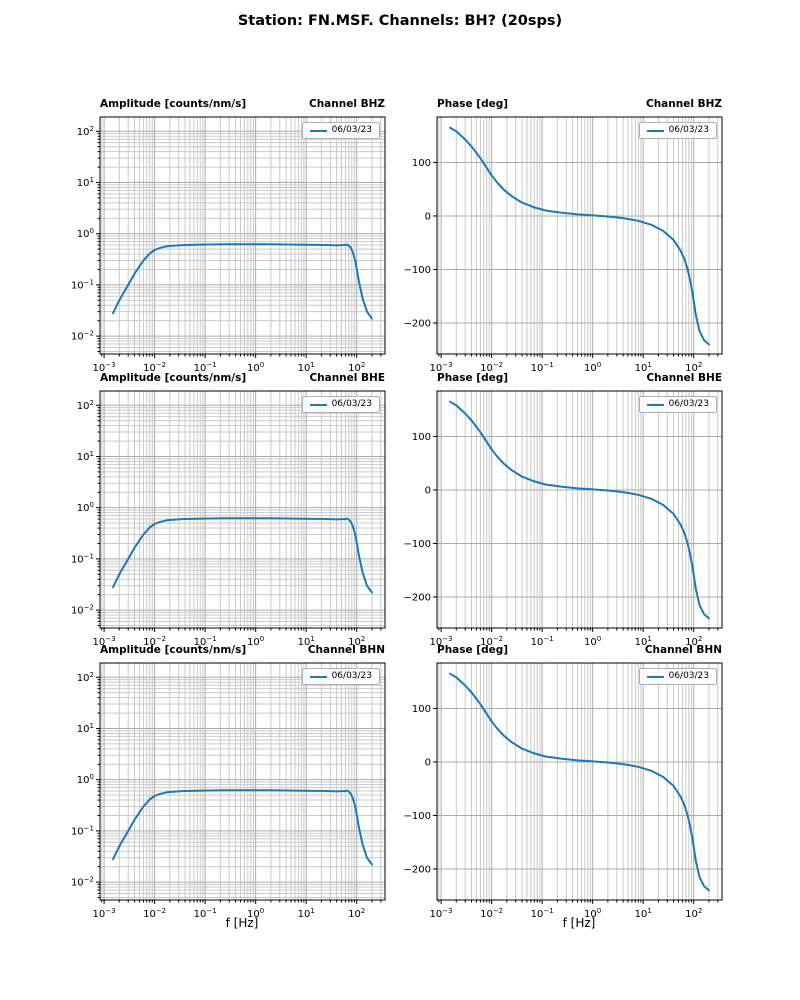 Image resolution: width=800 pixels, height=1000 pixels. I want to click on plot-area: 10−3 10−2 10−1 100 101 102 10−2 10−1 100 101 102, so click(229, 789).